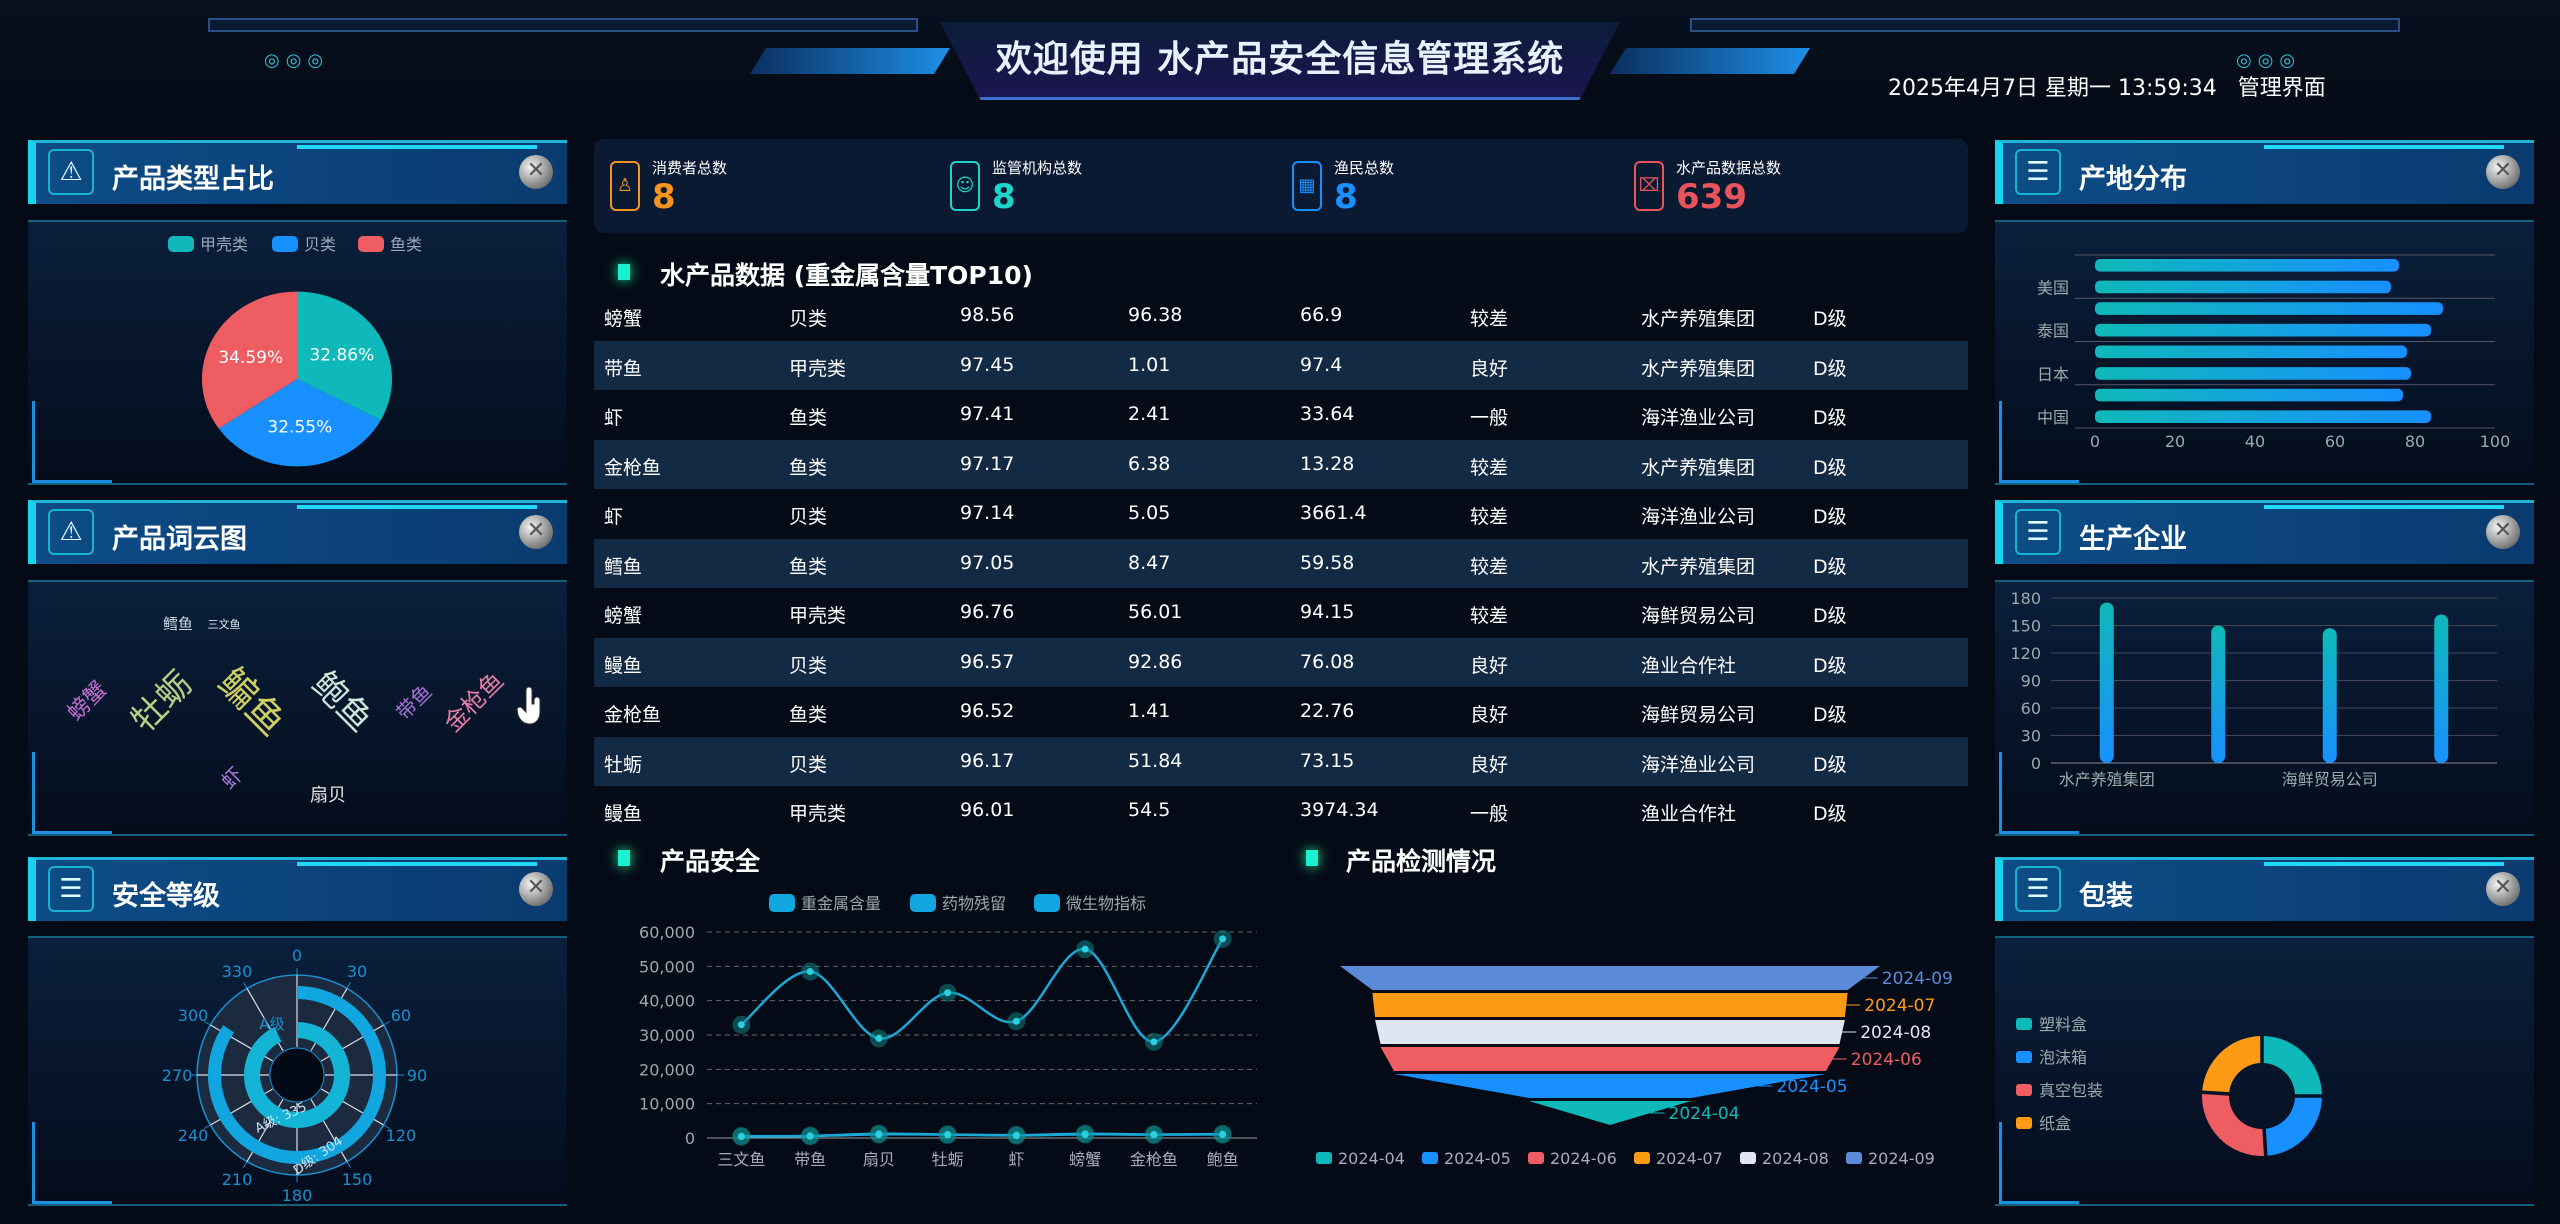 Image resolution: width=2560 pixels, height=1224 pixels. What do you see at coordinates (1281, 811) in the screenshot?
I see `table-row: 鳗鱼 甲壳类 96.01 54.5 3974.34 一般 渔业合作社 D级` at bounding box center [1281, 811].